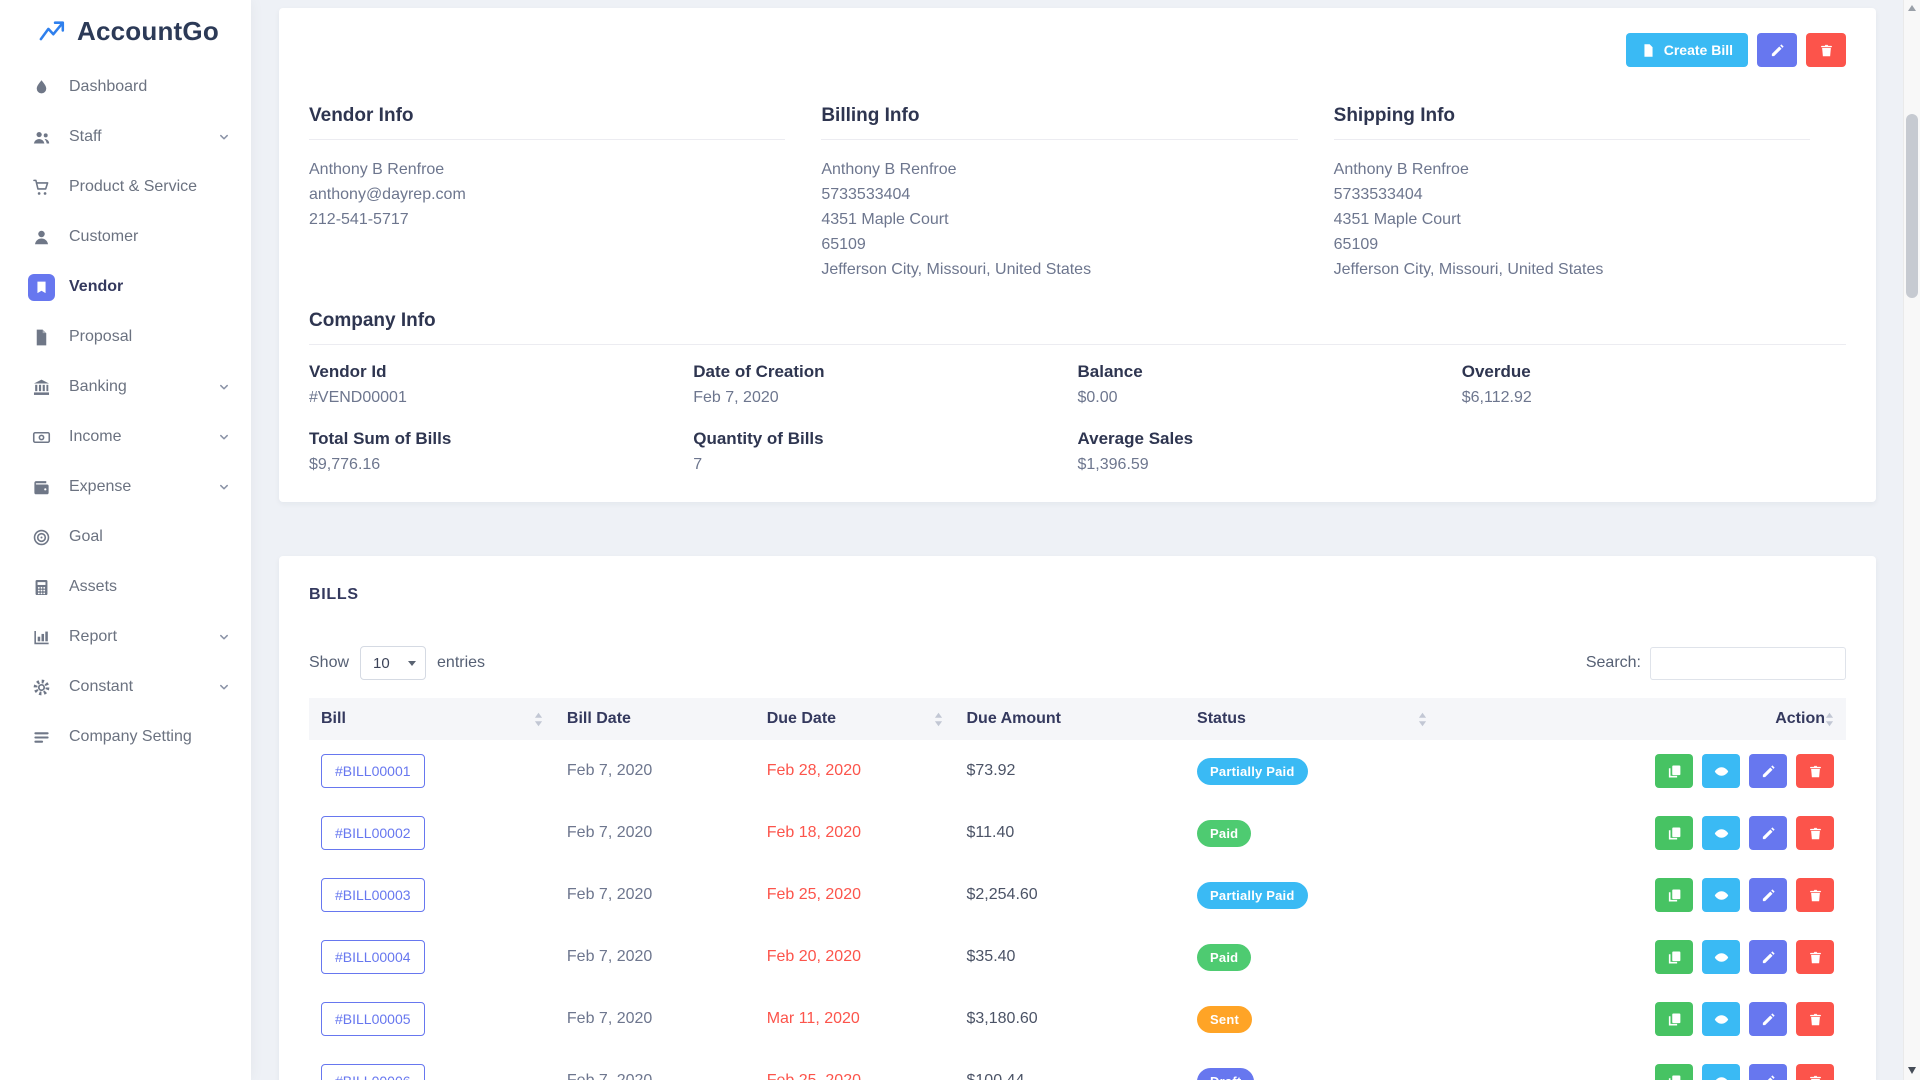 This screenshot has width=1920, height=1080. What do you see at coordinates (373, 957) in the screenshot?
I see `bill-number-link: #BILL00004` at bounding box center [373, 957].